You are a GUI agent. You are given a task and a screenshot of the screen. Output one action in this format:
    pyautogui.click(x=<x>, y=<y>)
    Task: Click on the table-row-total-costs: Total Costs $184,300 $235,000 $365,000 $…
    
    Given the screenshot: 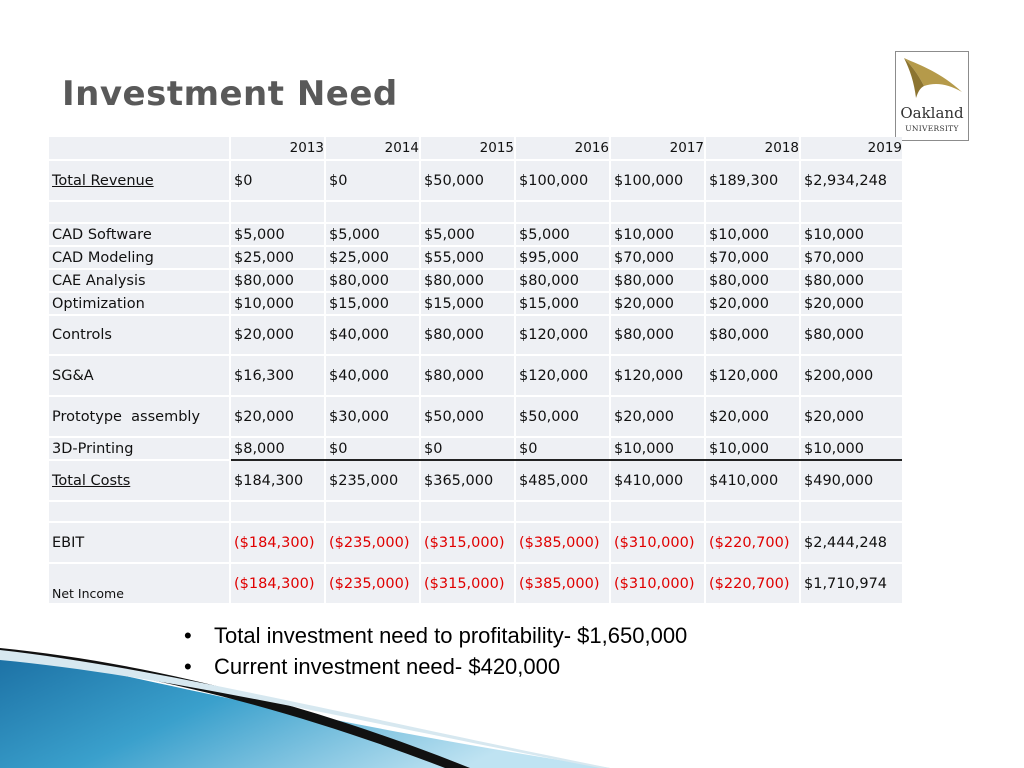 What is the action you would take?
    pyautogui.click(x=475, y=481)
    